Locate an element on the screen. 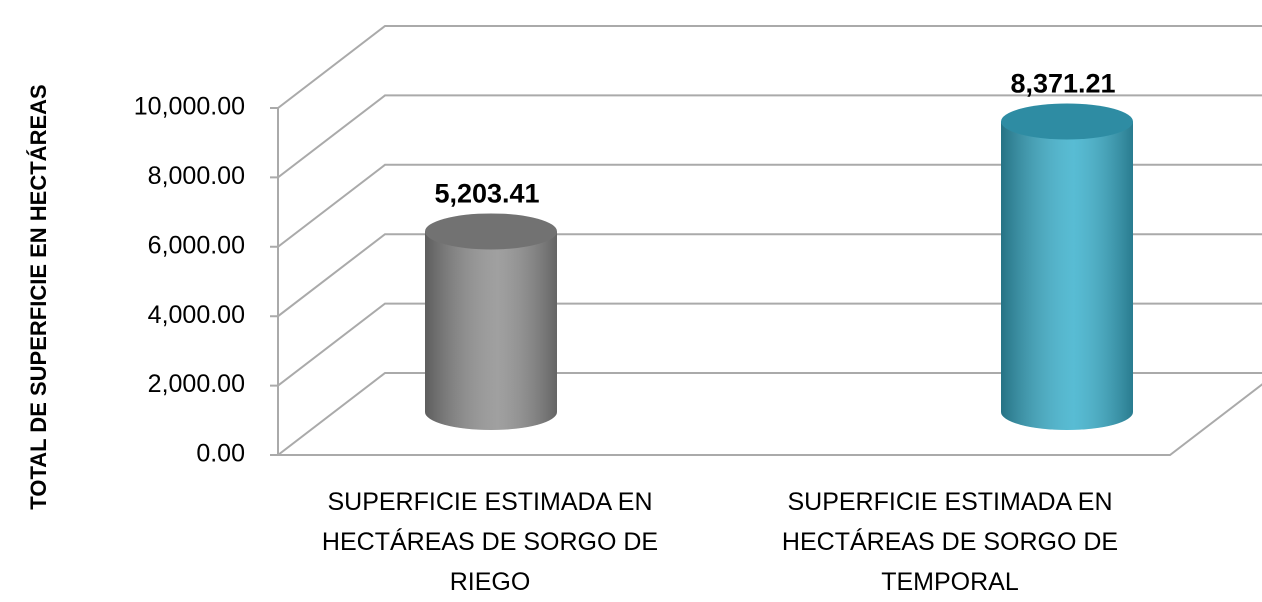 This screenshot has width=1262, height=602. y-tick-label: 4,000.00 is located at coordinates (196, 315).